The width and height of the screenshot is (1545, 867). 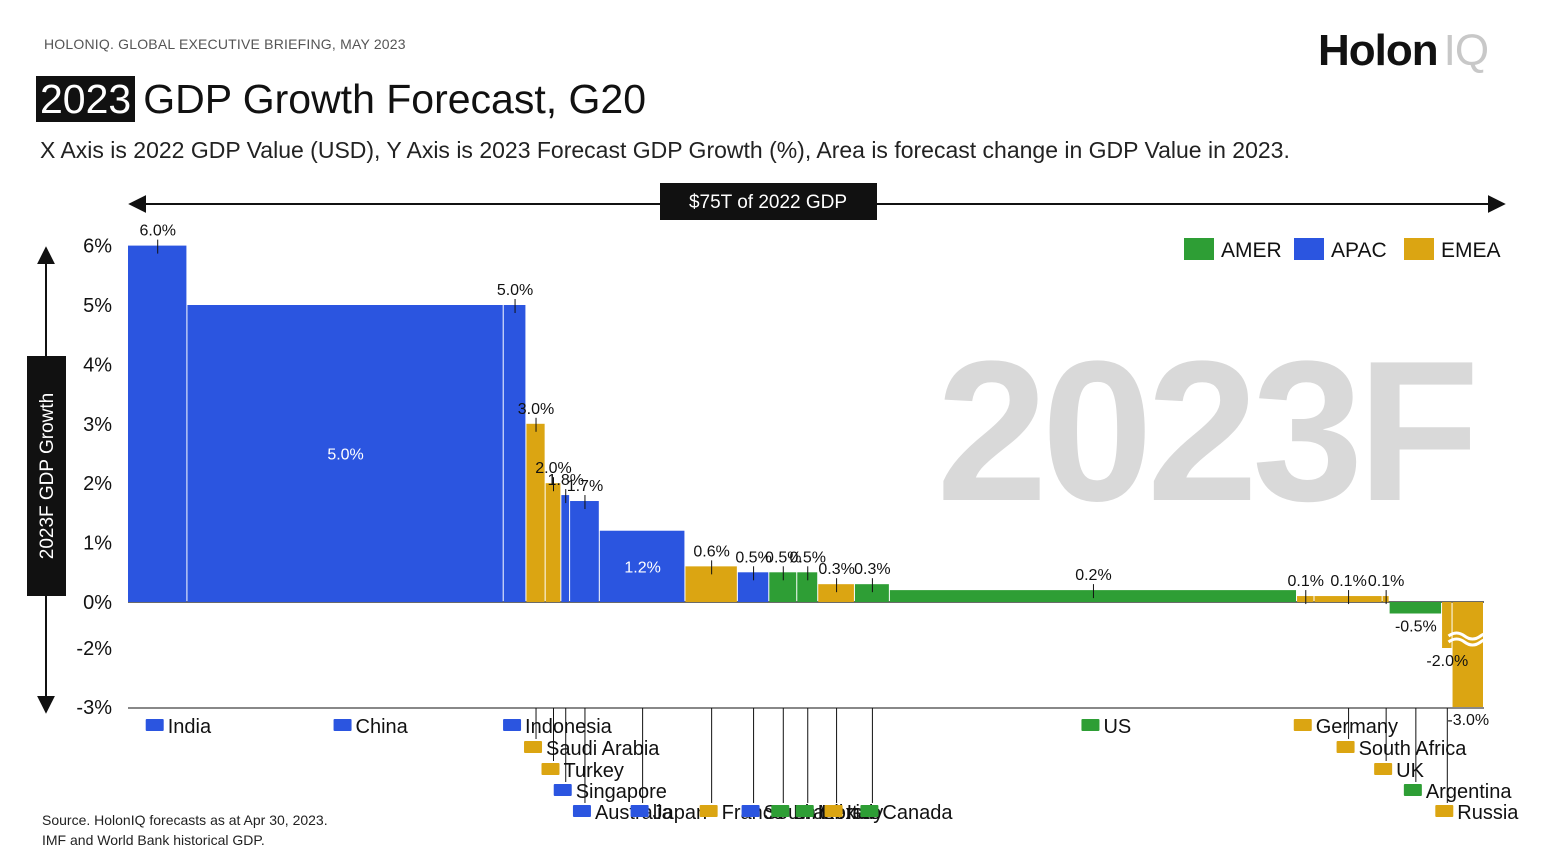 I want to click on legend-label-amer: AMER, so click(x=1251, y=250).